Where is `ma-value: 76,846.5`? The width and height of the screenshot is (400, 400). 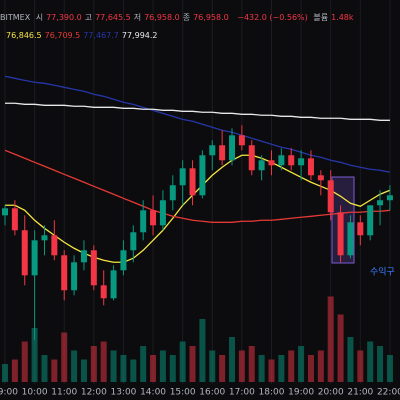
ma-value: 76,846.5 is located at coordinates (24, 35).